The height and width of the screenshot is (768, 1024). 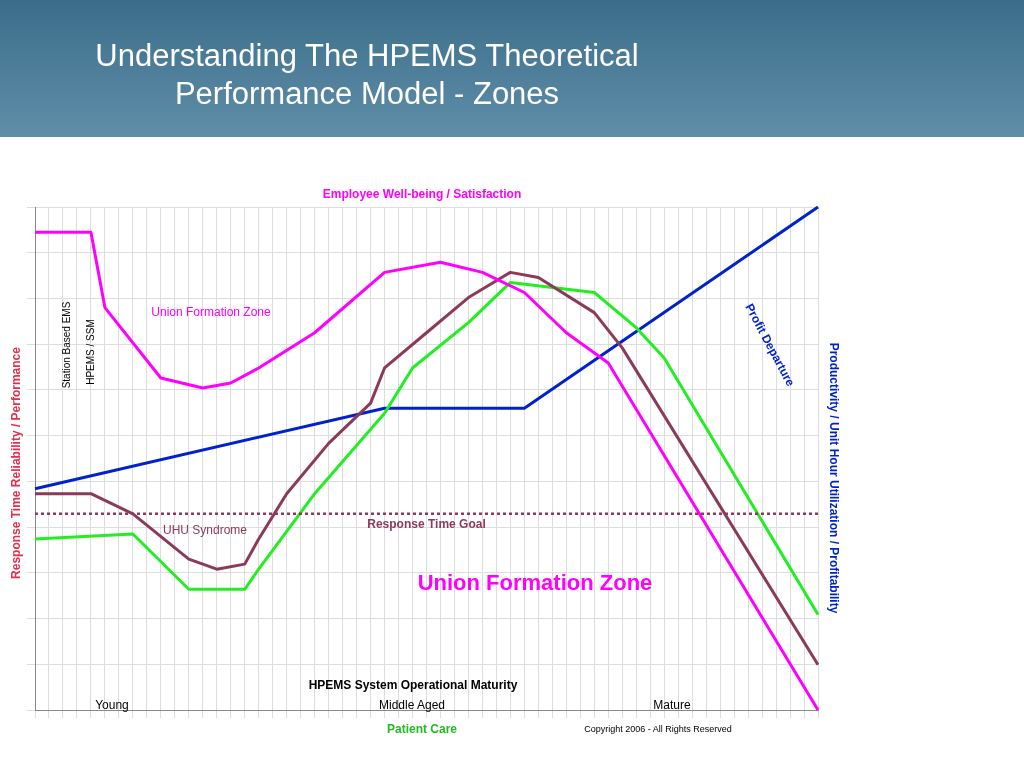 I want to click on annotation: HPEMS System Operational Maturity, so click(x=413, y=685).